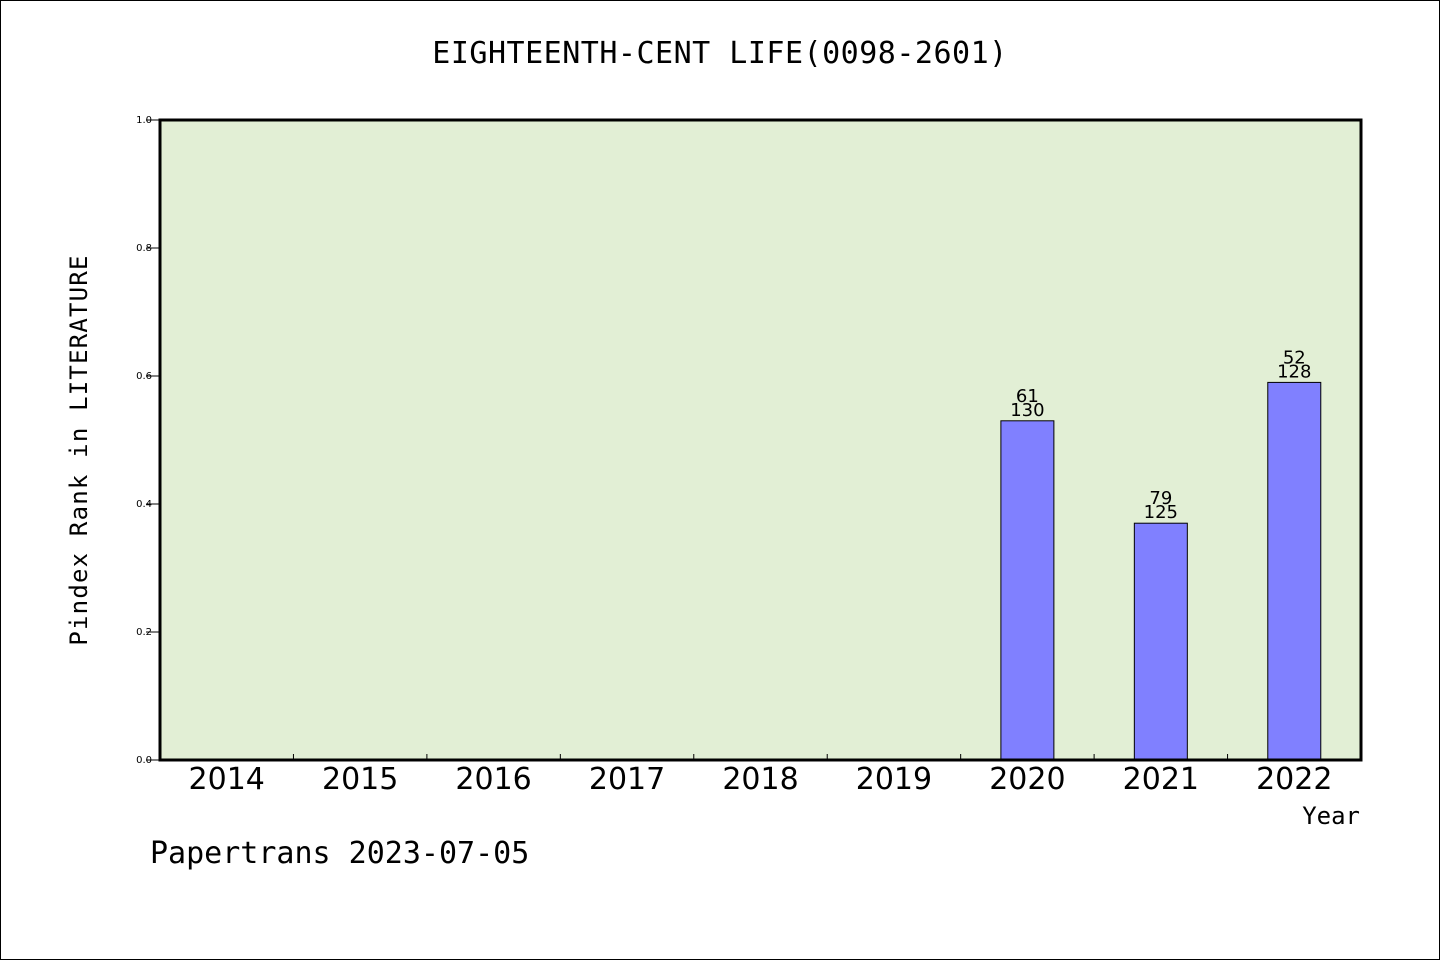 This screenshot has height=960, width=1440. I want to click on x-category-label: 2018, so click(760, 779).